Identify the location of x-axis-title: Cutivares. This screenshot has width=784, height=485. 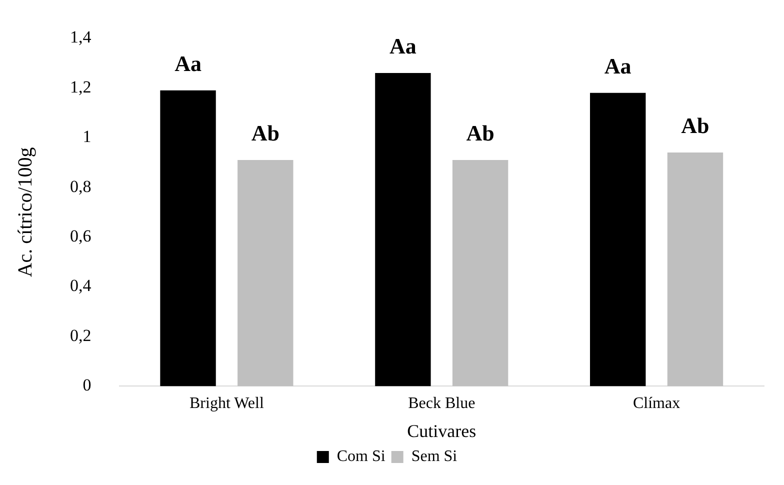
(441, 430).